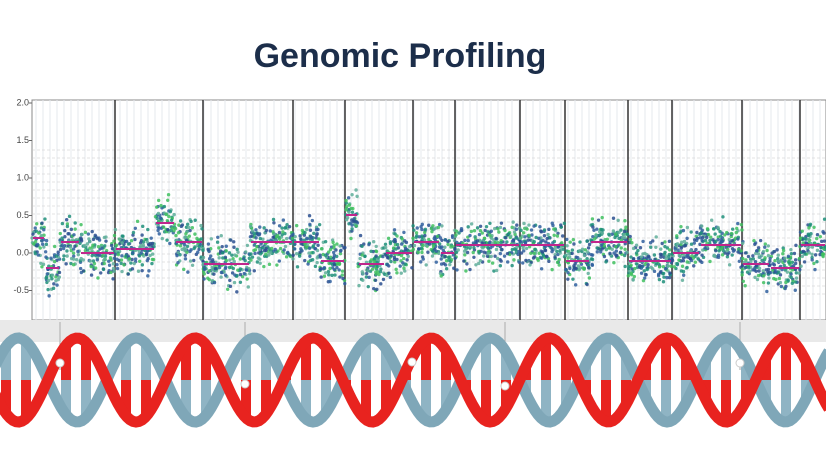  What do you see at coordinates (22, 215) in the screenshot?
I see `y-tick-label: 0.5` at bounding box center [22, 215].